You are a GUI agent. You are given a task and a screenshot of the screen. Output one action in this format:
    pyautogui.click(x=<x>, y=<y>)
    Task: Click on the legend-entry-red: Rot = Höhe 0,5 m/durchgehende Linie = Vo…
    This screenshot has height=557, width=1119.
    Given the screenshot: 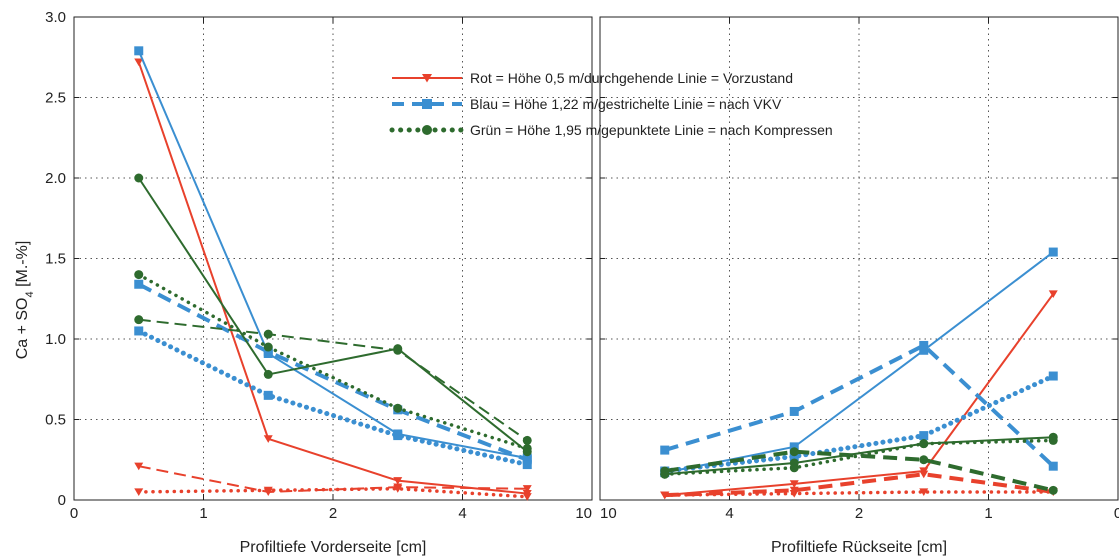 What is the action you would take?
    pyautogui.click(x=592, y=78)
    